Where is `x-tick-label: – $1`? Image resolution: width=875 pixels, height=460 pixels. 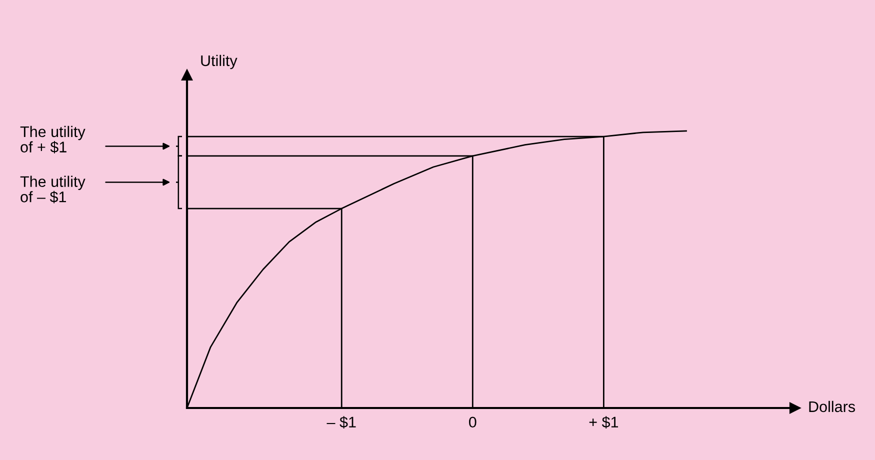 x-tick-label: – $1 is located at coordinates (341, 422).